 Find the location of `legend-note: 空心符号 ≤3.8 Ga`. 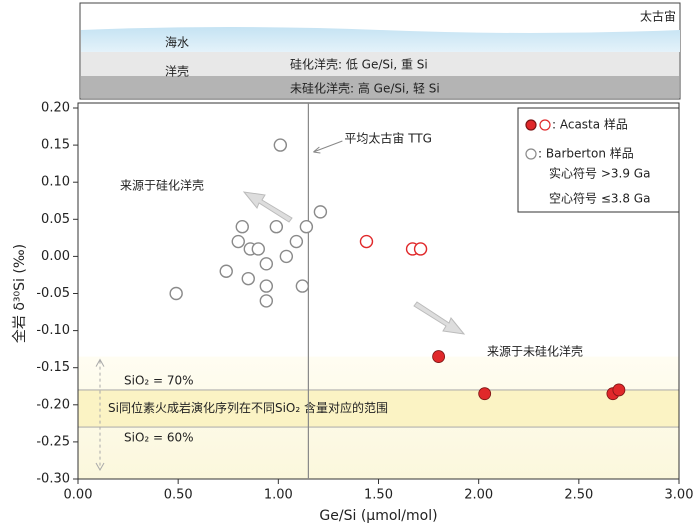

legend-note: 空心符号 ≤3.8 Ga is located at coordinates (599, 198).